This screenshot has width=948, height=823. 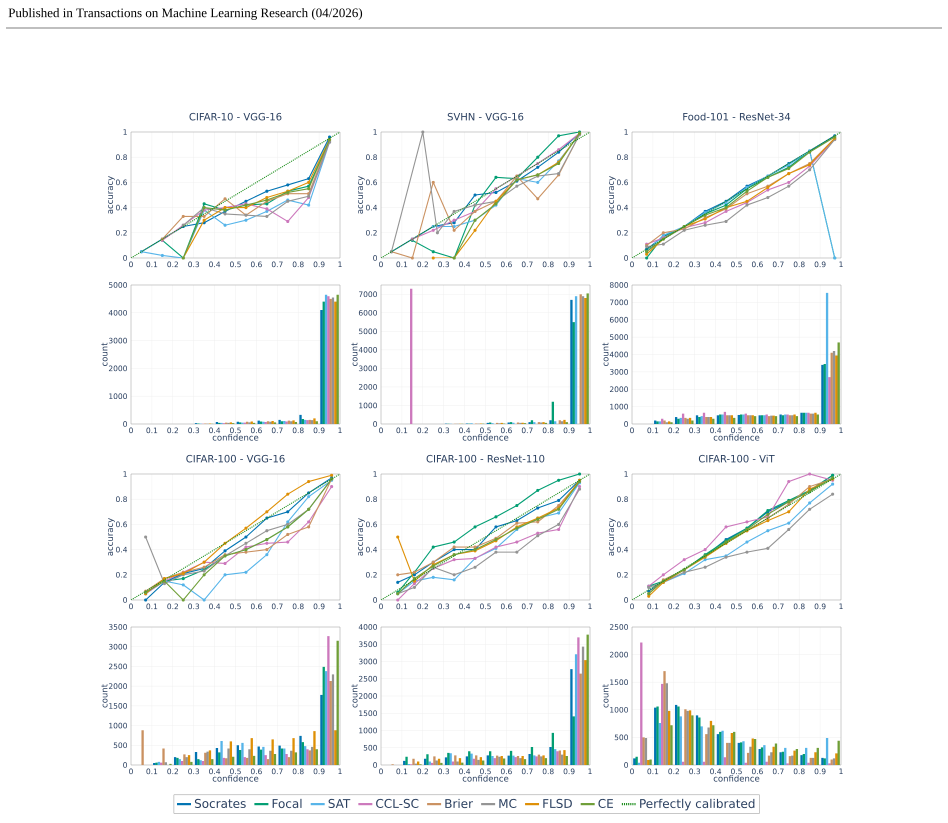 I want to click on legend-label: SAT, so click(x=339, y=803).